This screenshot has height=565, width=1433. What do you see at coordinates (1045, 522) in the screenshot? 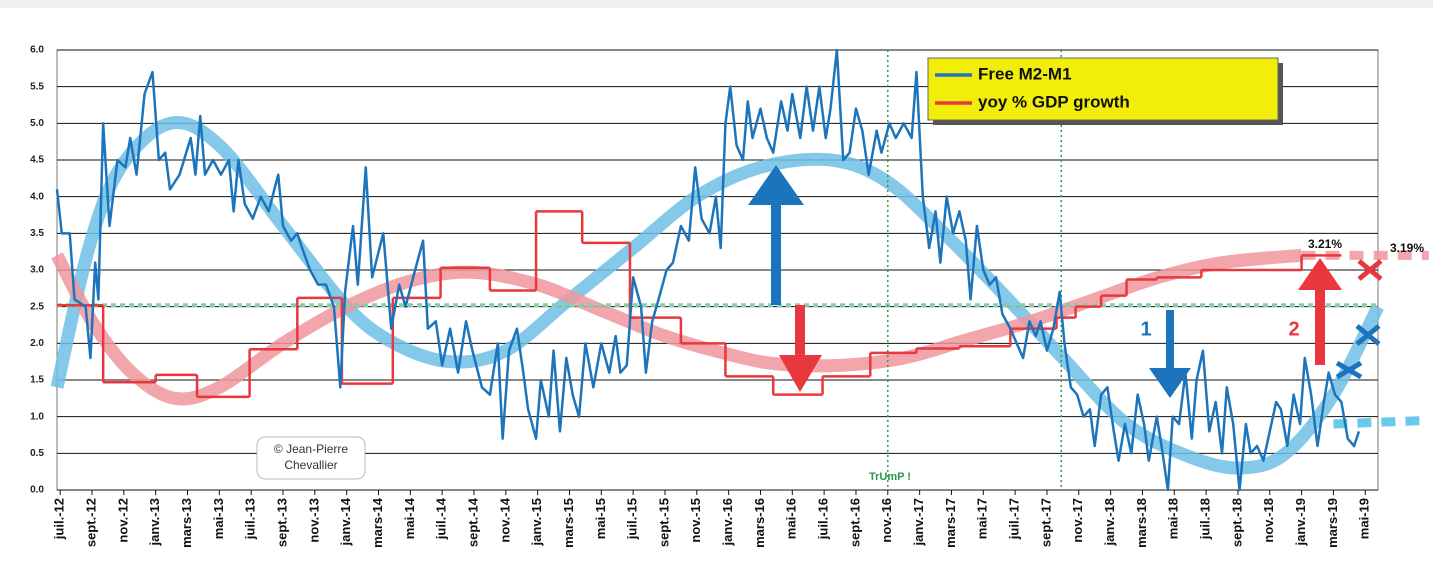
I see `x-tick-label: sept.-17` at bounding box center [1045, 522].